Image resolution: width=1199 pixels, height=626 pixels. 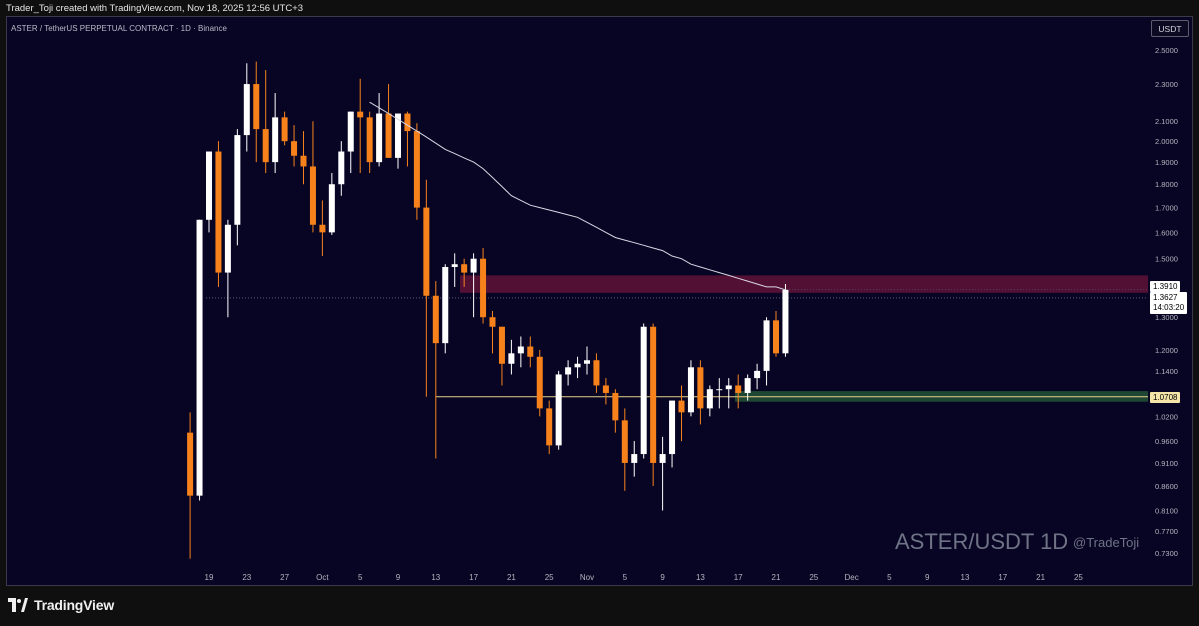 What do you see at coordinates (1166, 184) in the screenshot?
I see `price-tick-label: 1.8000` at bounding box center [1166, 184].